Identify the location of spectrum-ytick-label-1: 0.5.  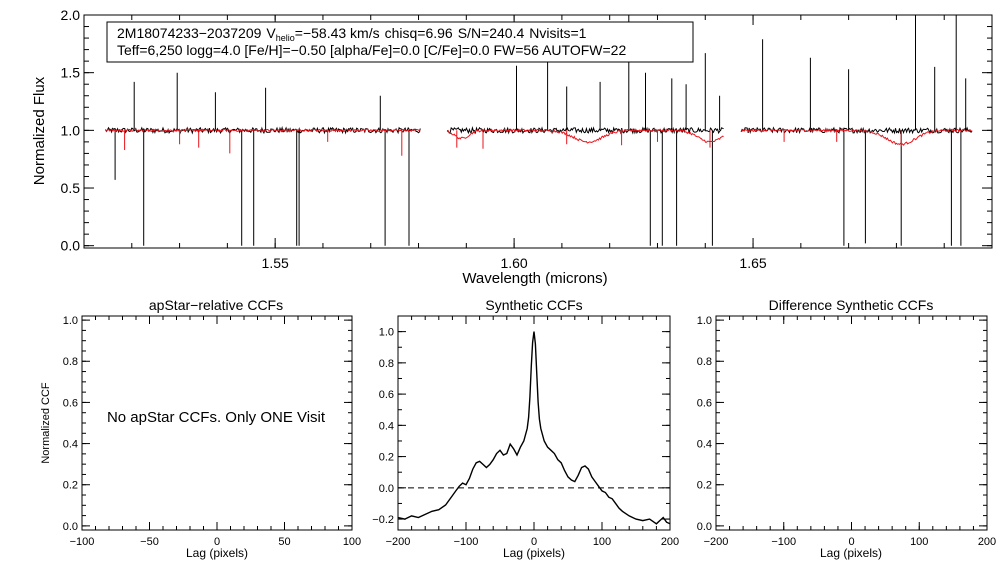
(71, 188).